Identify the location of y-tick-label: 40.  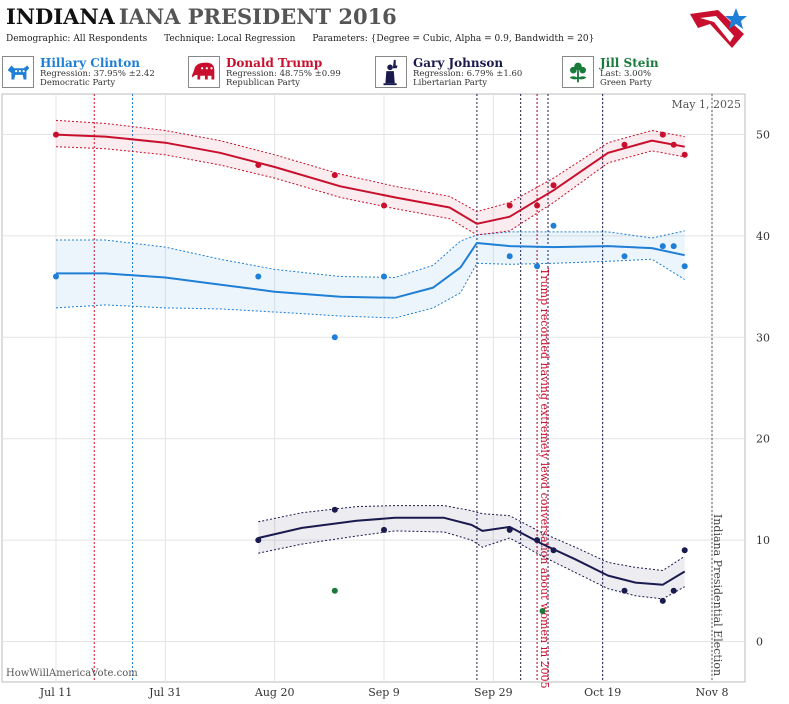
(763, 236).